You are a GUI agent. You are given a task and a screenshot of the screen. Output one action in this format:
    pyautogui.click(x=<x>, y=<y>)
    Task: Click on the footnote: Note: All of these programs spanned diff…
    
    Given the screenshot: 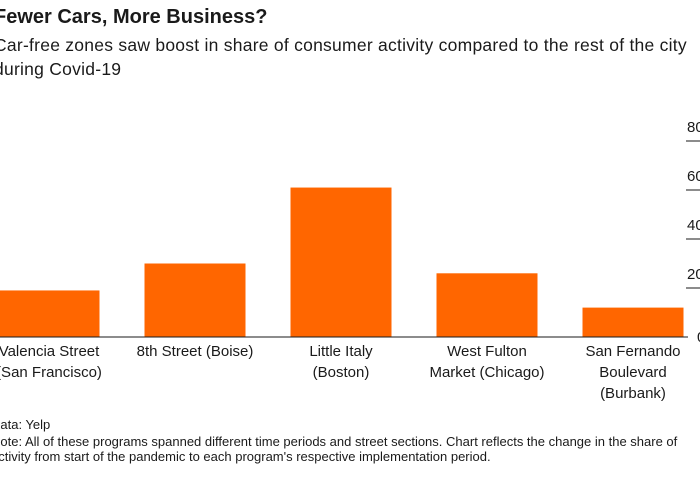 What is the action you would take?
    pyautogui.click(x=339, y=449)
    